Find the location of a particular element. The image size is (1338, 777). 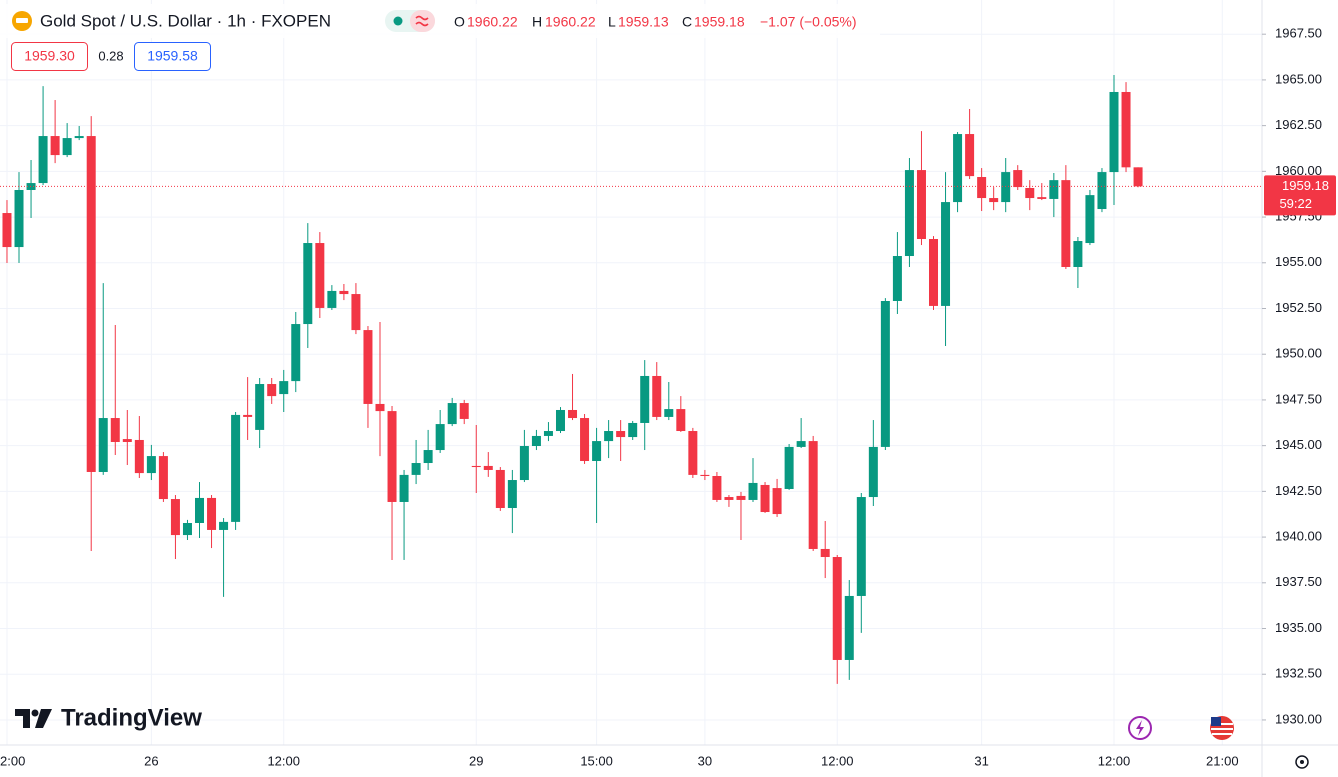

last-price-box is located at coordinates (1300, 195).